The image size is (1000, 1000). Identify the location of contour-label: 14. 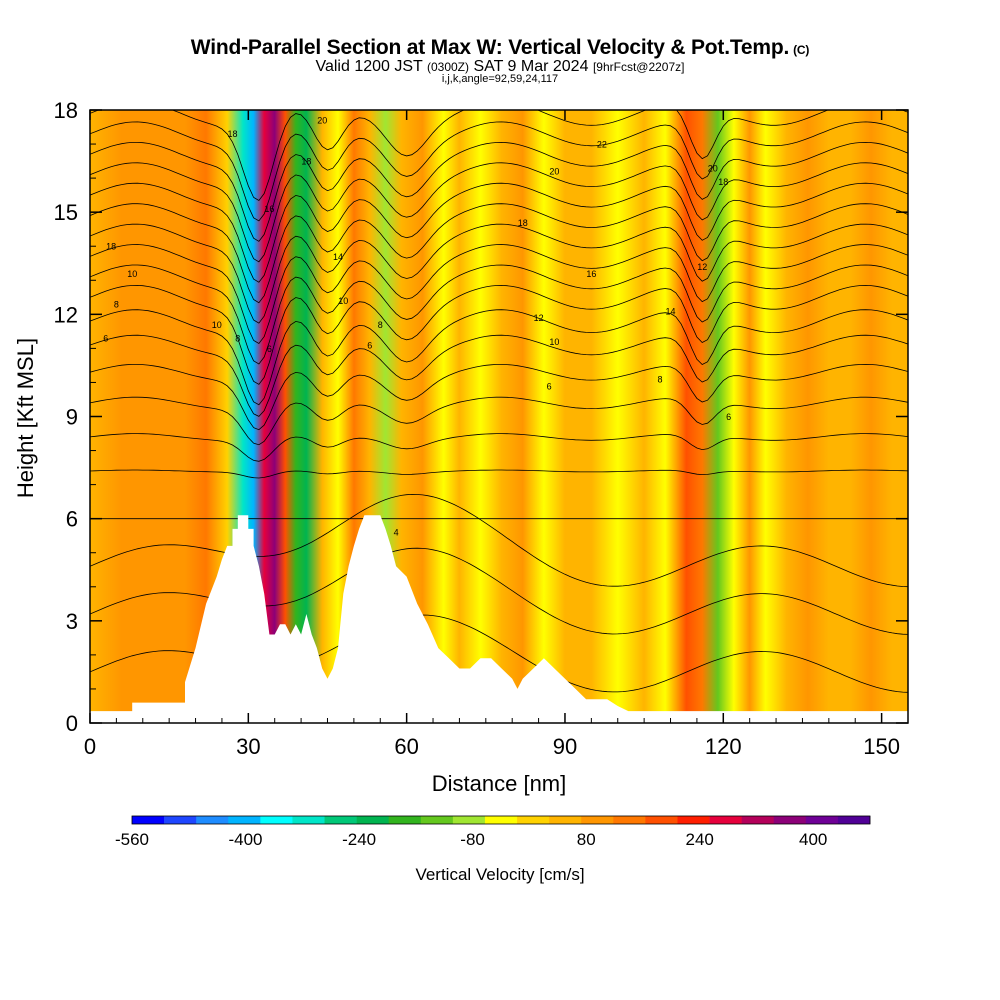
(670, 311).